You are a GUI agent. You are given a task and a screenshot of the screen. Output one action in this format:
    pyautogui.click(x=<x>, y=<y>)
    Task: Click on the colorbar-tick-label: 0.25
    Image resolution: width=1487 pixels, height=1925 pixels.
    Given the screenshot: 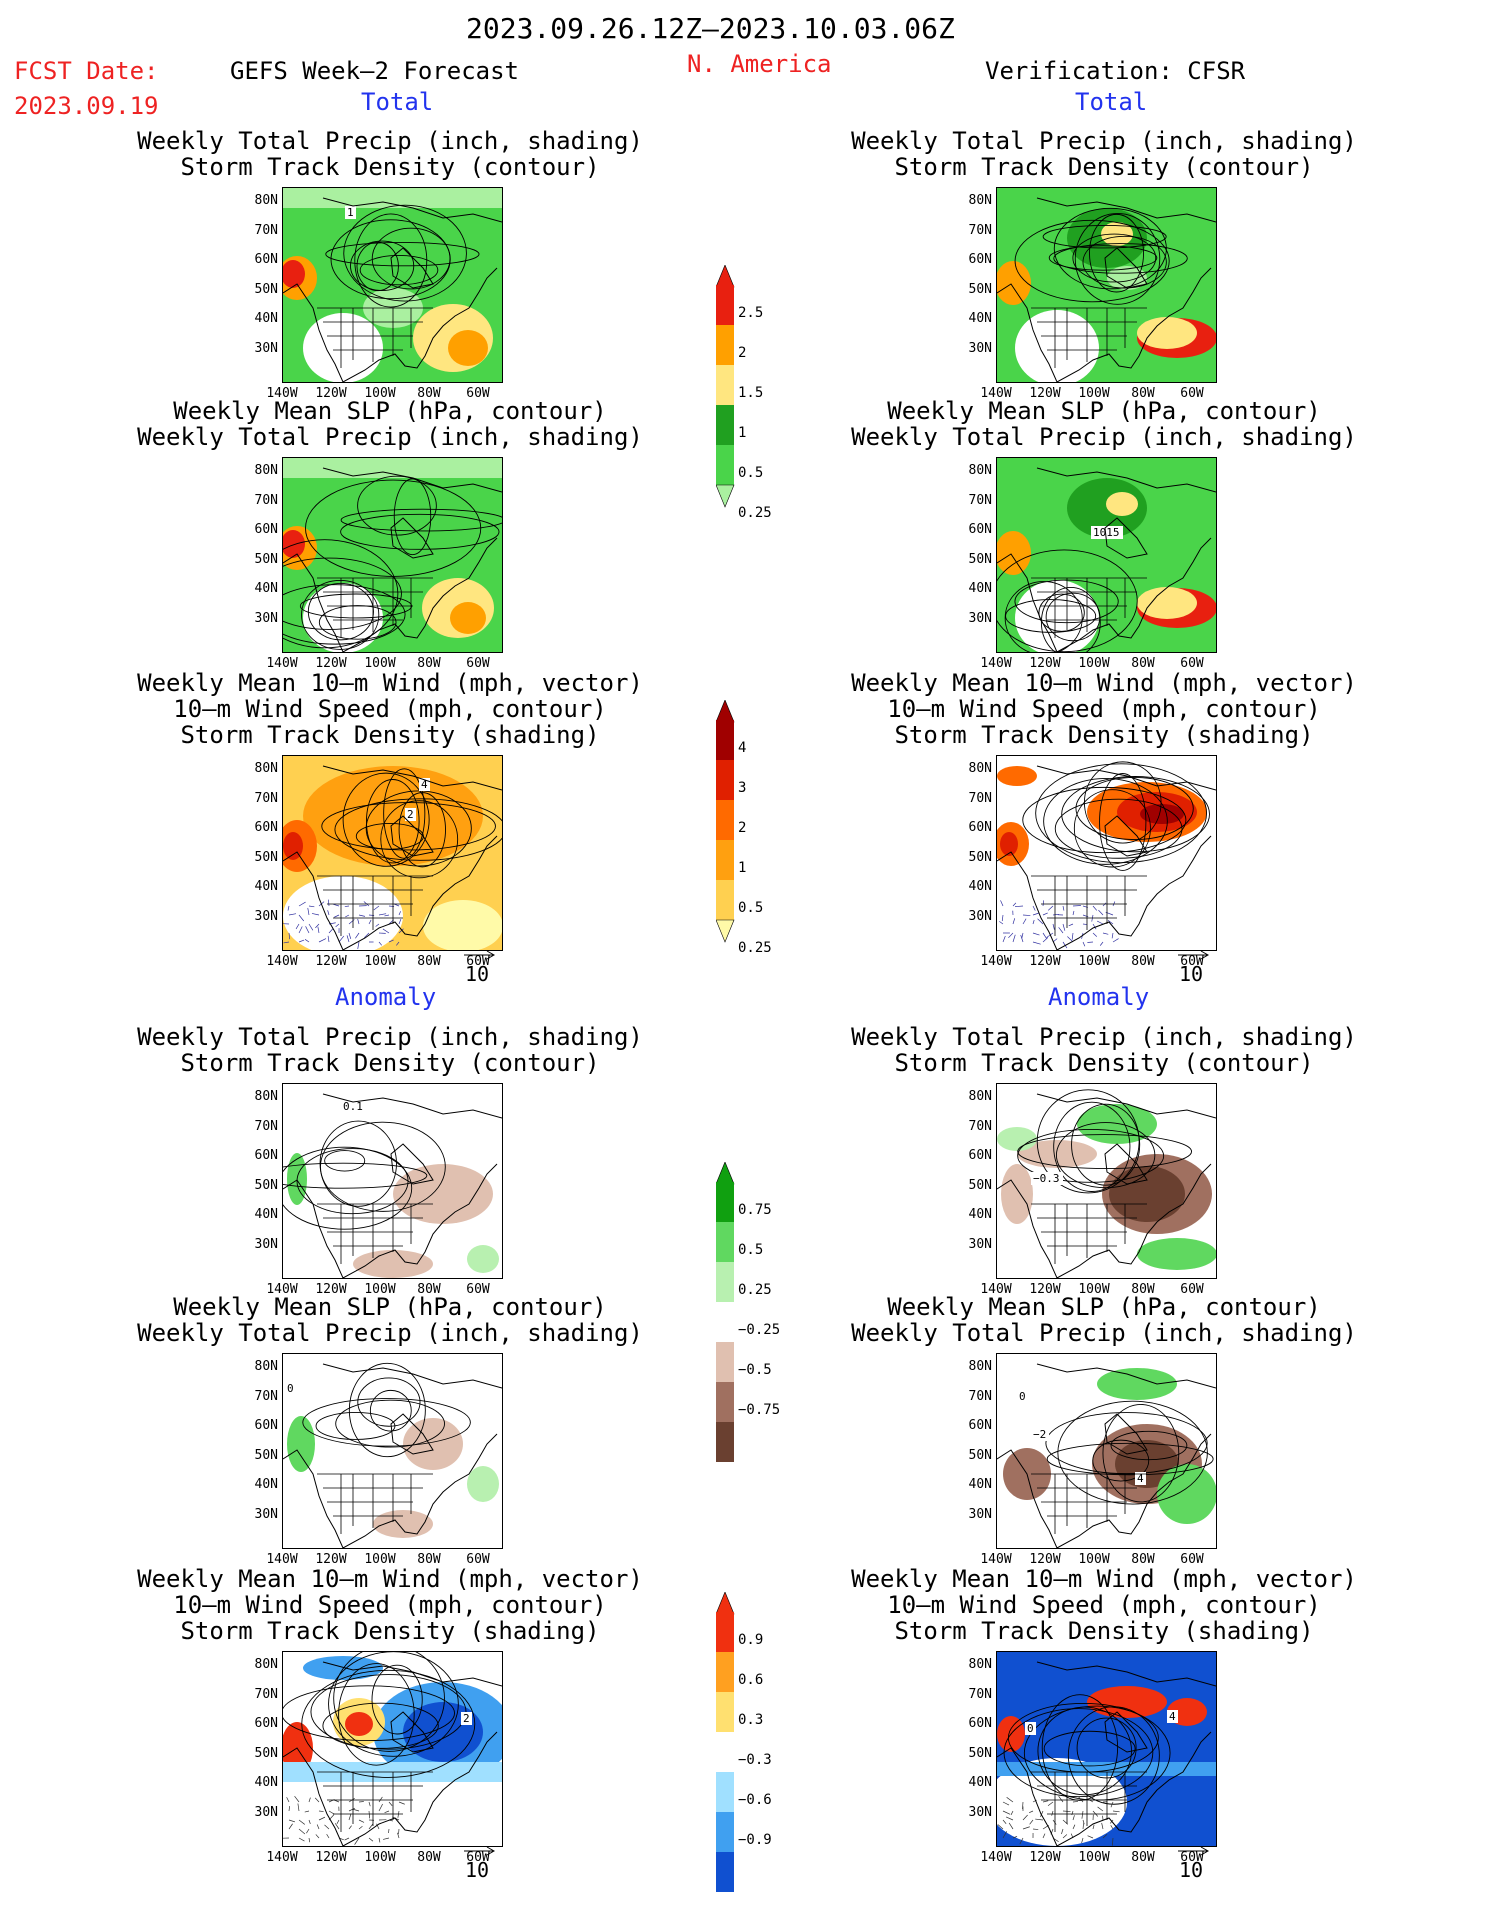 What is the action you would take?
    pyautogui.click(x=755, y=948)
    